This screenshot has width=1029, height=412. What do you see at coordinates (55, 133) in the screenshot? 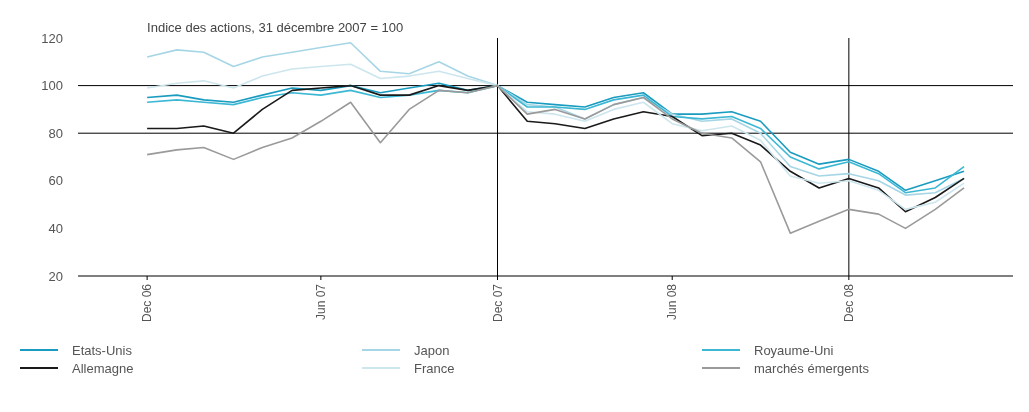
I see `y-tick-label: 80` at bounding box center [55, 133].